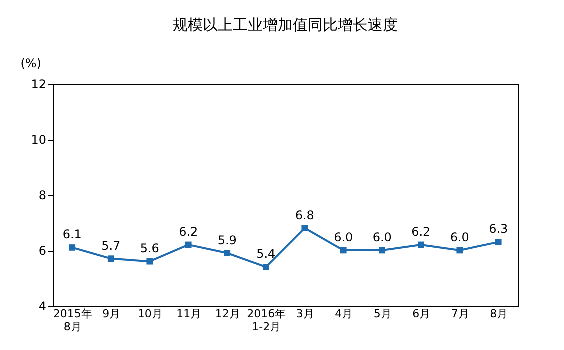 This screenshot has width=564, height=350. I want to click on data-label: 5.9, so click(227, 240).